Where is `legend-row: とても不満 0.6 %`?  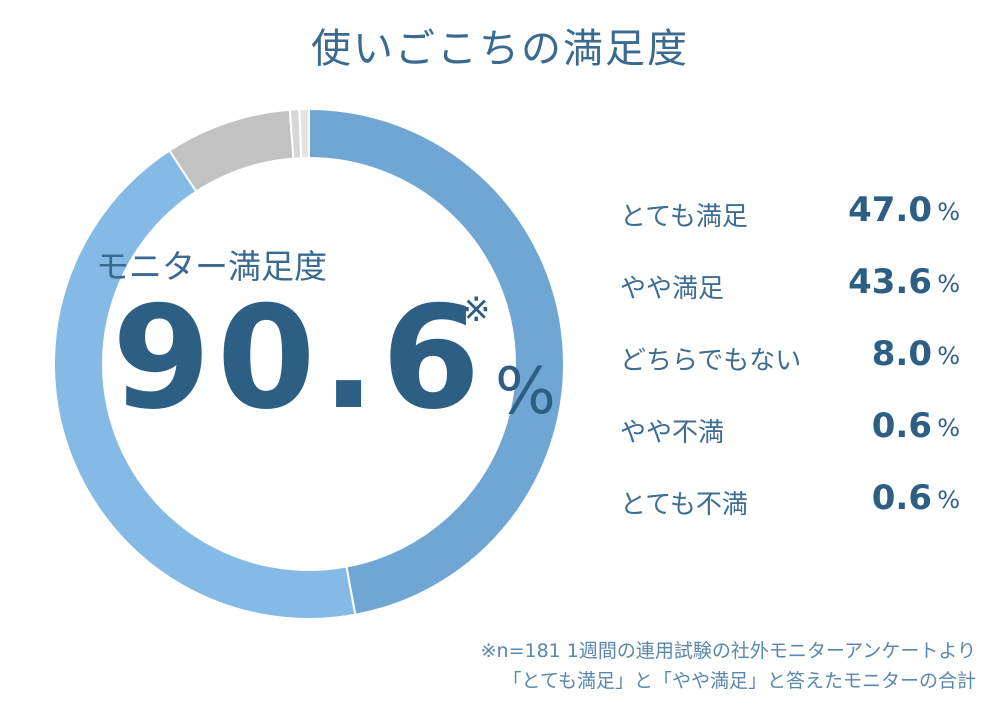 legend-row: とても不満 0.6 % is located at coordinates (790, 517).